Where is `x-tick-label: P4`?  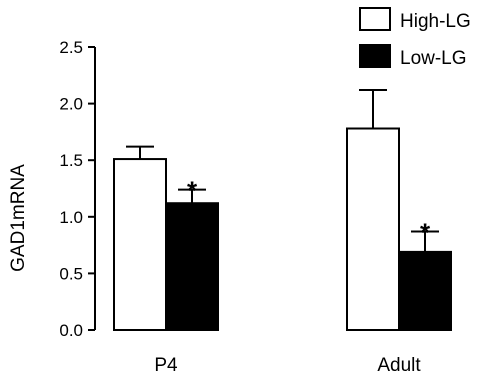
x-tick-label: P4 is located at coordinates (166, 365).